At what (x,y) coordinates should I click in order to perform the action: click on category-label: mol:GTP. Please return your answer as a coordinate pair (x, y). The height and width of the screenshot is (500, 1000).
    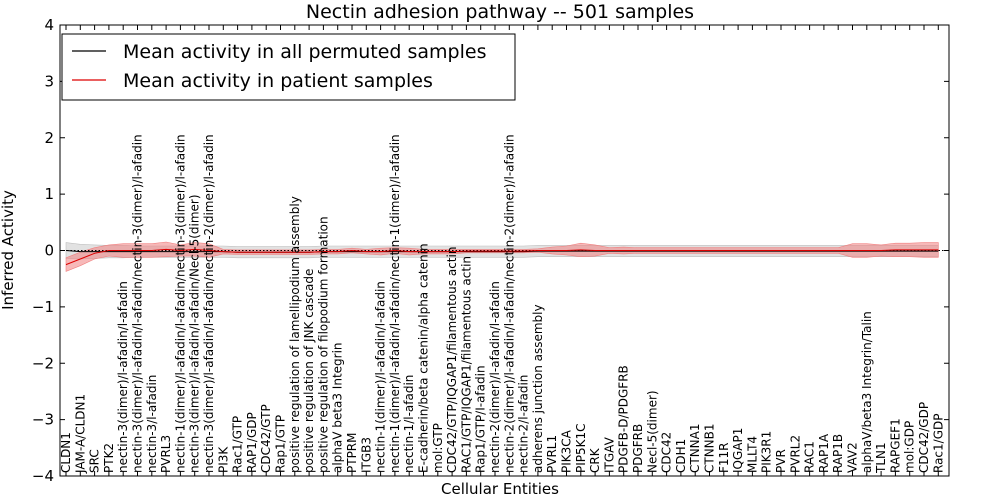
    Looking at the image, I should click on (438, 448).